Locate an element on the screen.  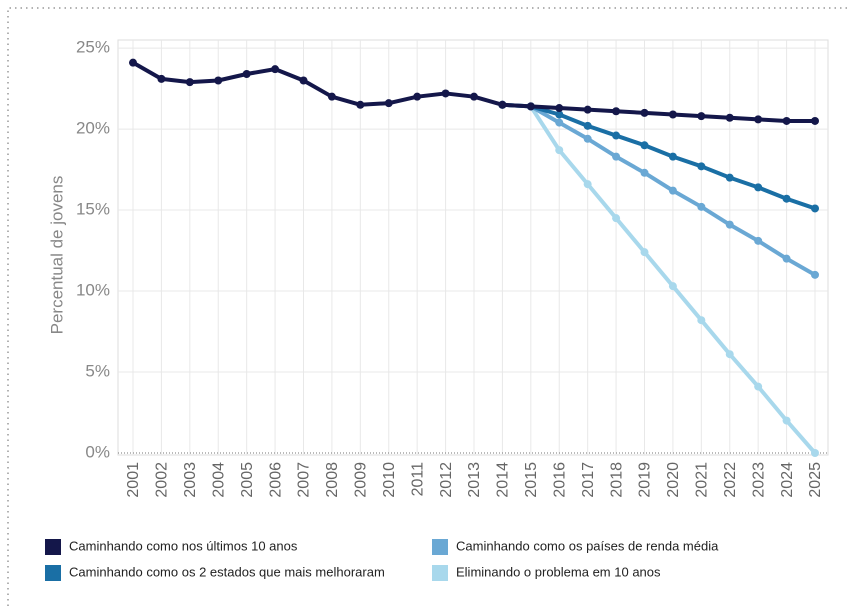
x-tick-label: 2009 is located at coordinates (361, 480).